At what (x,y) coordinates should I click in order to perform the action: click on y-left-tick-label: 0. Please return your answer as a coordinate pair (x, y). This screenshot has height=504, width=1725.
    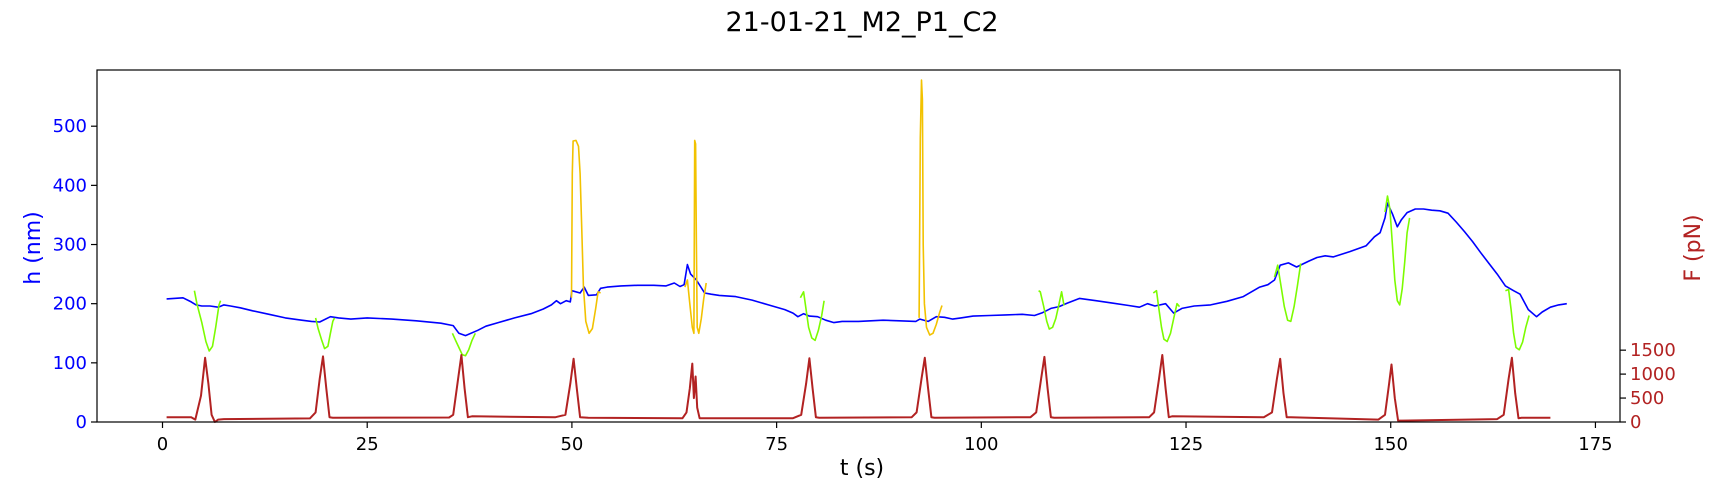
    Looking at the image, I should click on (81, 422).